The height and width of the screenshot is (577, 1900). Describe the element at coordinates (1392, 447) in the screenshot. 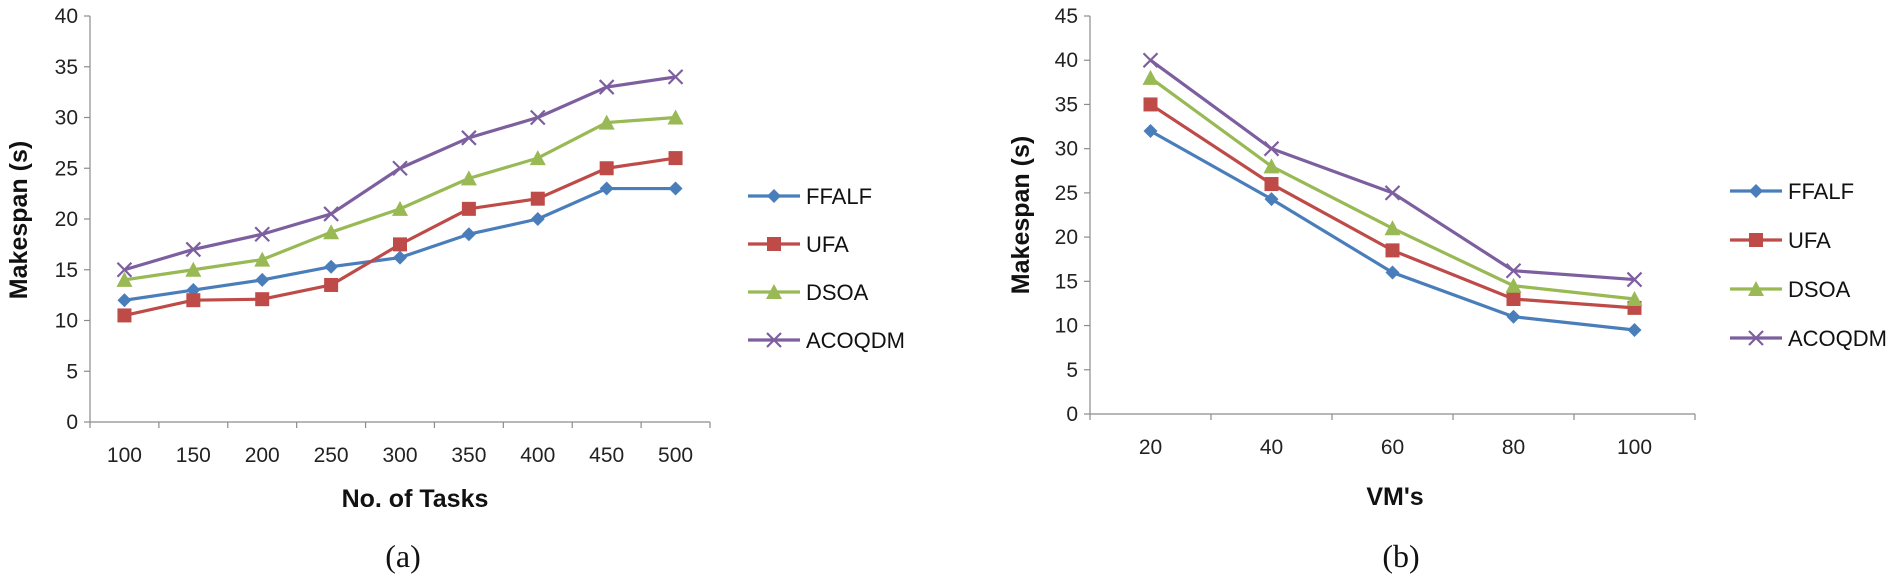

I see `chart-b-x-tick-label: 60` at that location.